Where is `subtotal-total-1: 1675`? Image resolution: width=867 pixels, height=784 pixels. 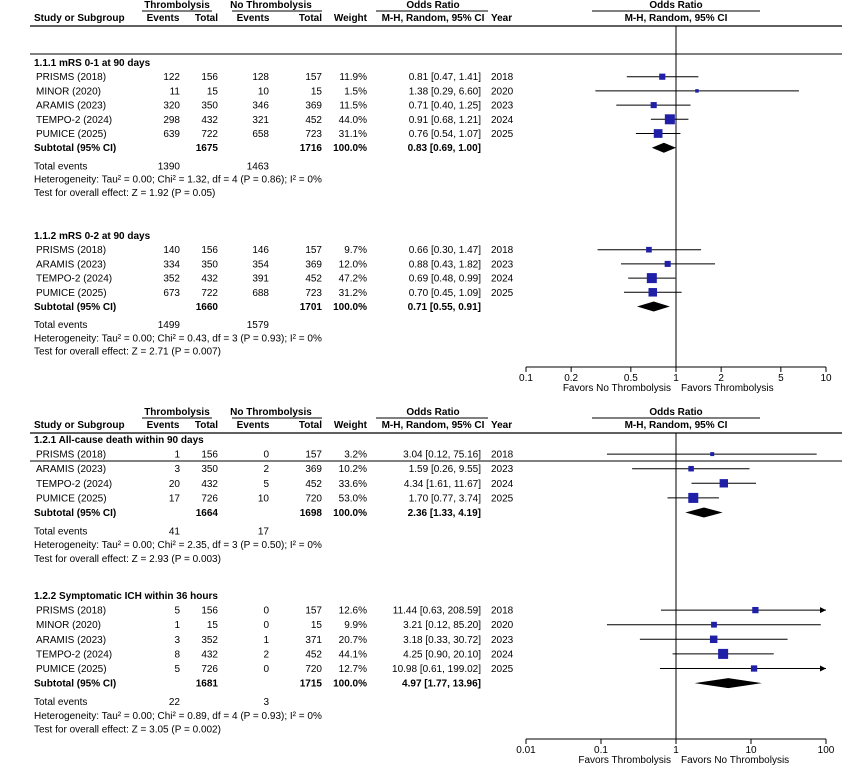
subtotal-total-1: 1675 is located at coordinates (207, 148).